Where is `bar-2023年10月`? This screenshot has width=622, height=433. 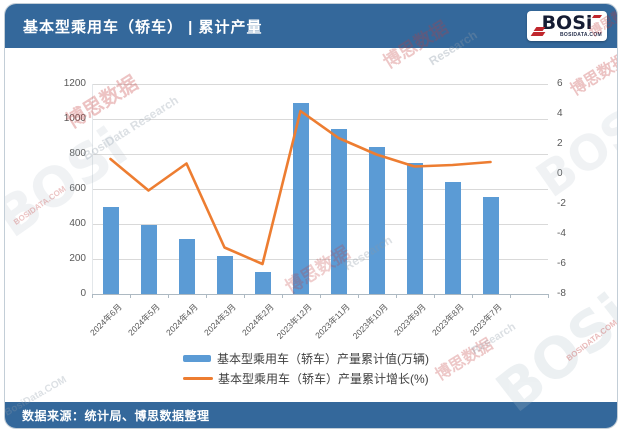 bar-2023年10月 is located at coordinates (376, 220).